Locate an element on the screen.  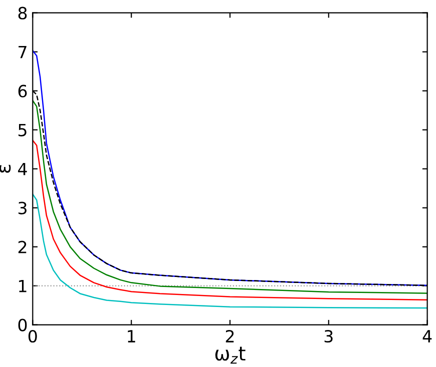
y-tick-label: 8 is located at coordinates (22, 13).